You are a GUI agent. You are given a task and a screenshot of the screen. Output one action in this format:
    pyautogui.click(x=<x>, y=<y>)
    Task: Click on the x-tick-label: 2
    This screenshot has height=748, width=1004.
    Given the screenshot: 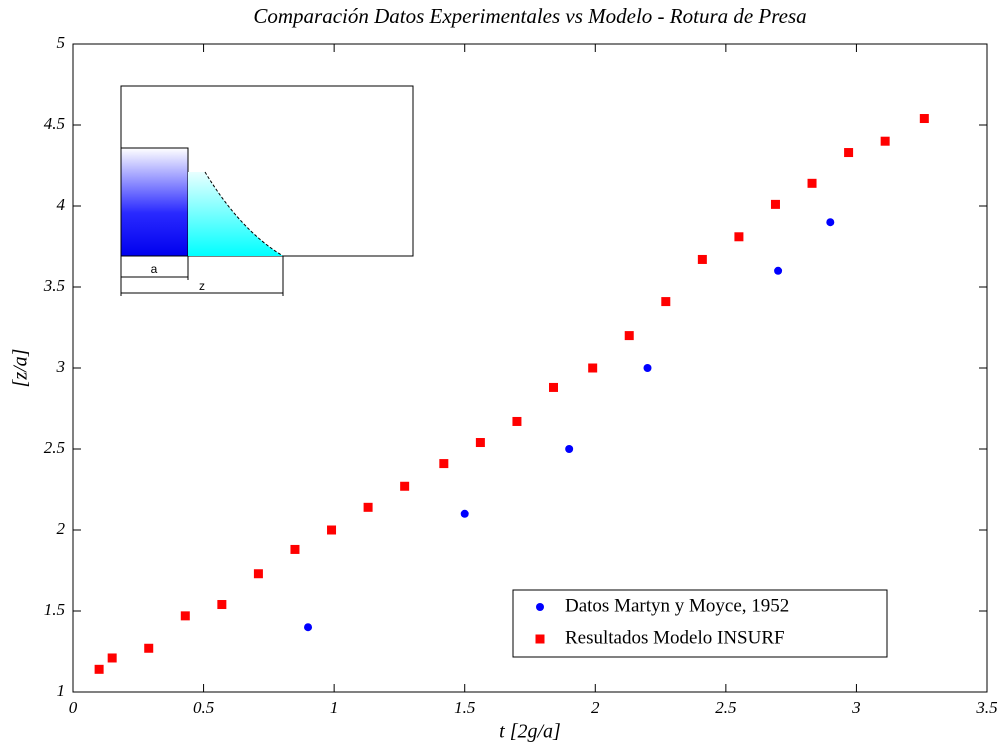 What is the action you would take?
    pyautogui.click(x=595, y=707)
    